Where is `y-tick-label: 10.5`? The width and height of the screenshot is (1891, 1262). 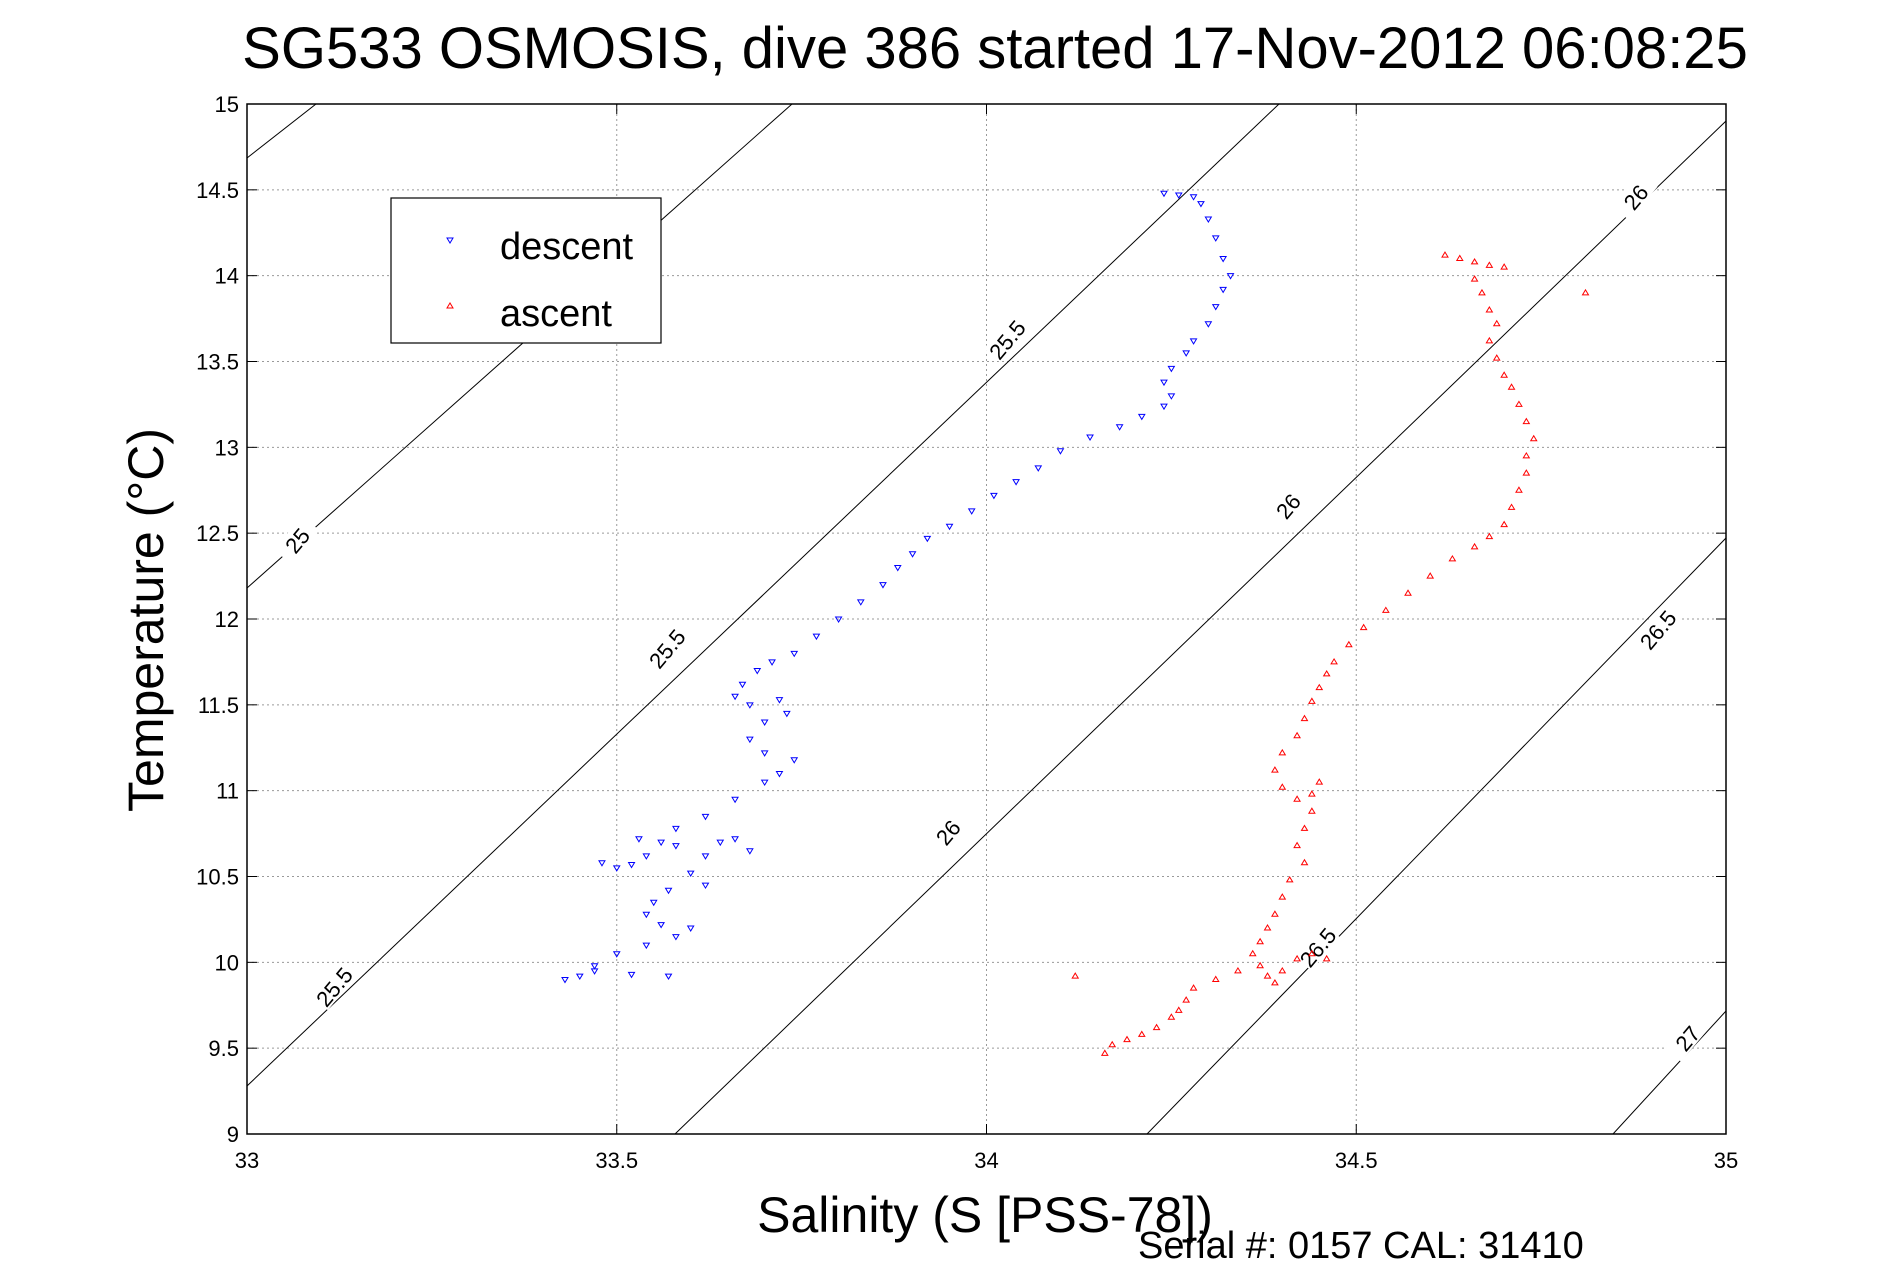
y-tick-label: 10.5 is located at coordinates (217, 877).